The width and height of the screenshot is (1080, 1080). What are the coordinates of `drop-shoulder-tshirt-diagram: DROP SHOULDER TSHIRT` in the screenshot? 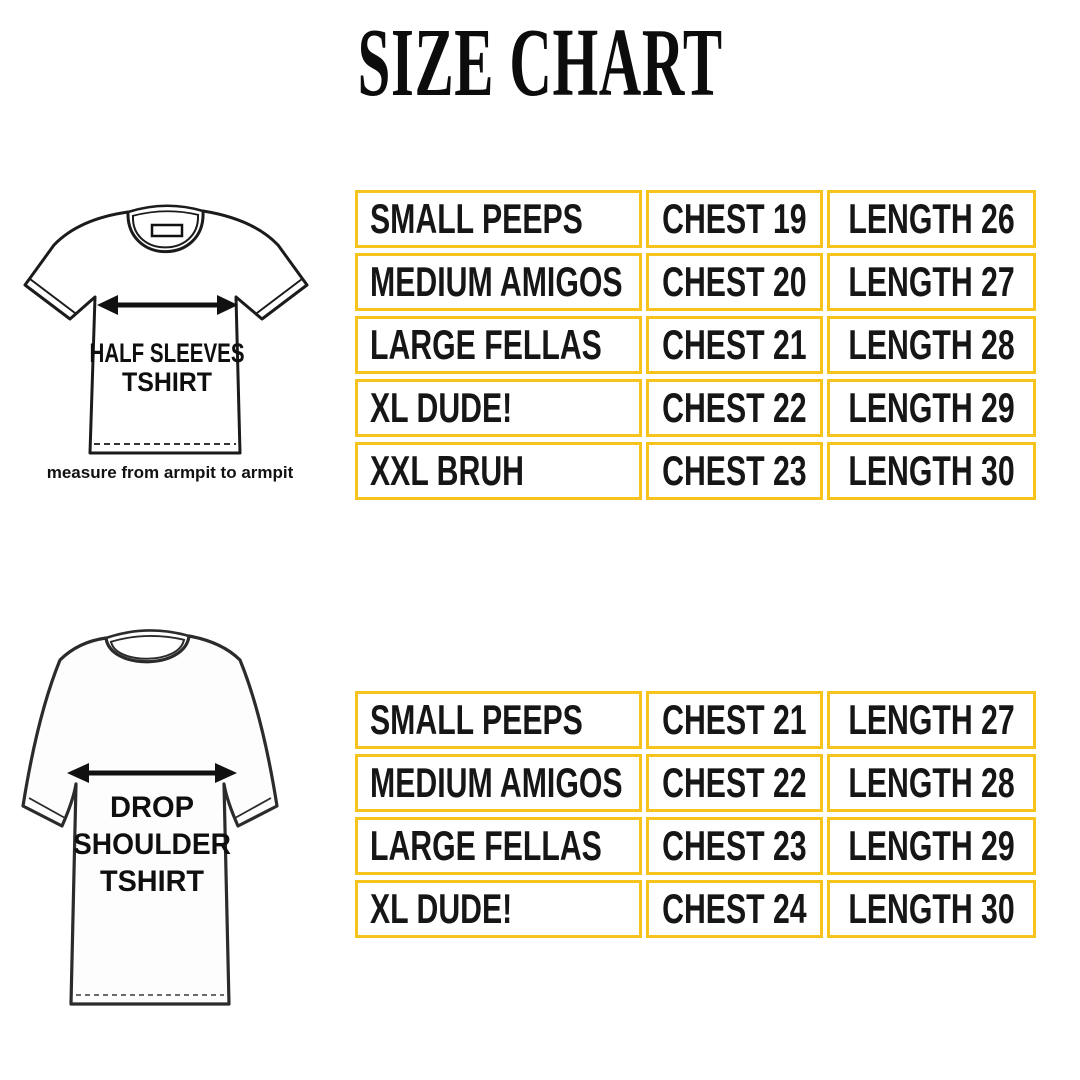 It's located at (159, 812).